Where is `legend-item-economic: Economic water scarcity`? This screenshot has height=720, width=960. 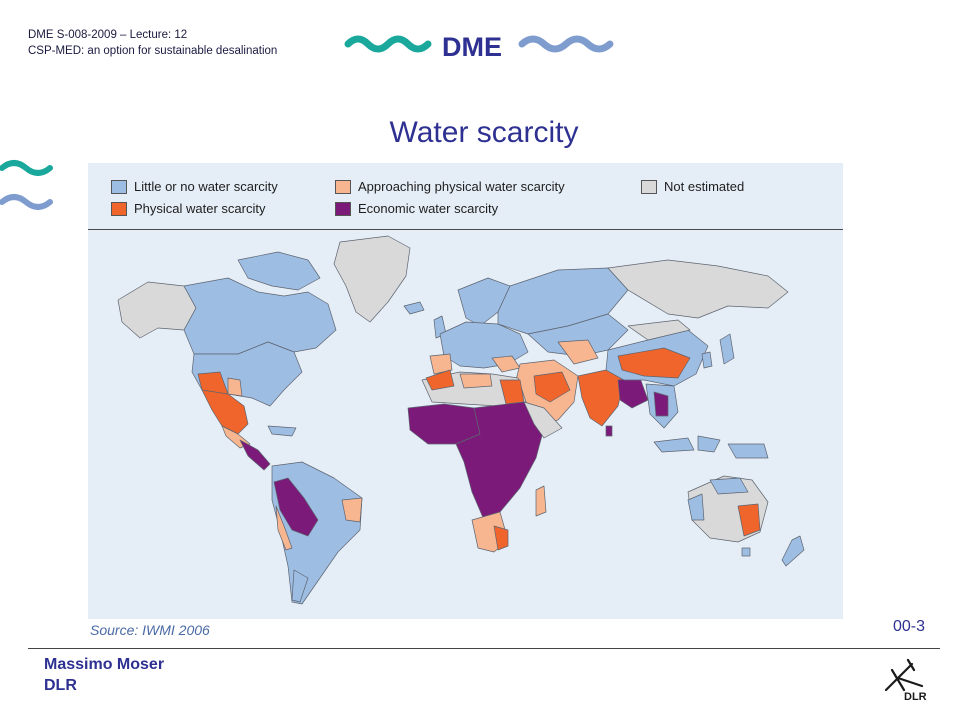
legend-item-economic: Economic water scarcity is located at coordinates (416, 208).